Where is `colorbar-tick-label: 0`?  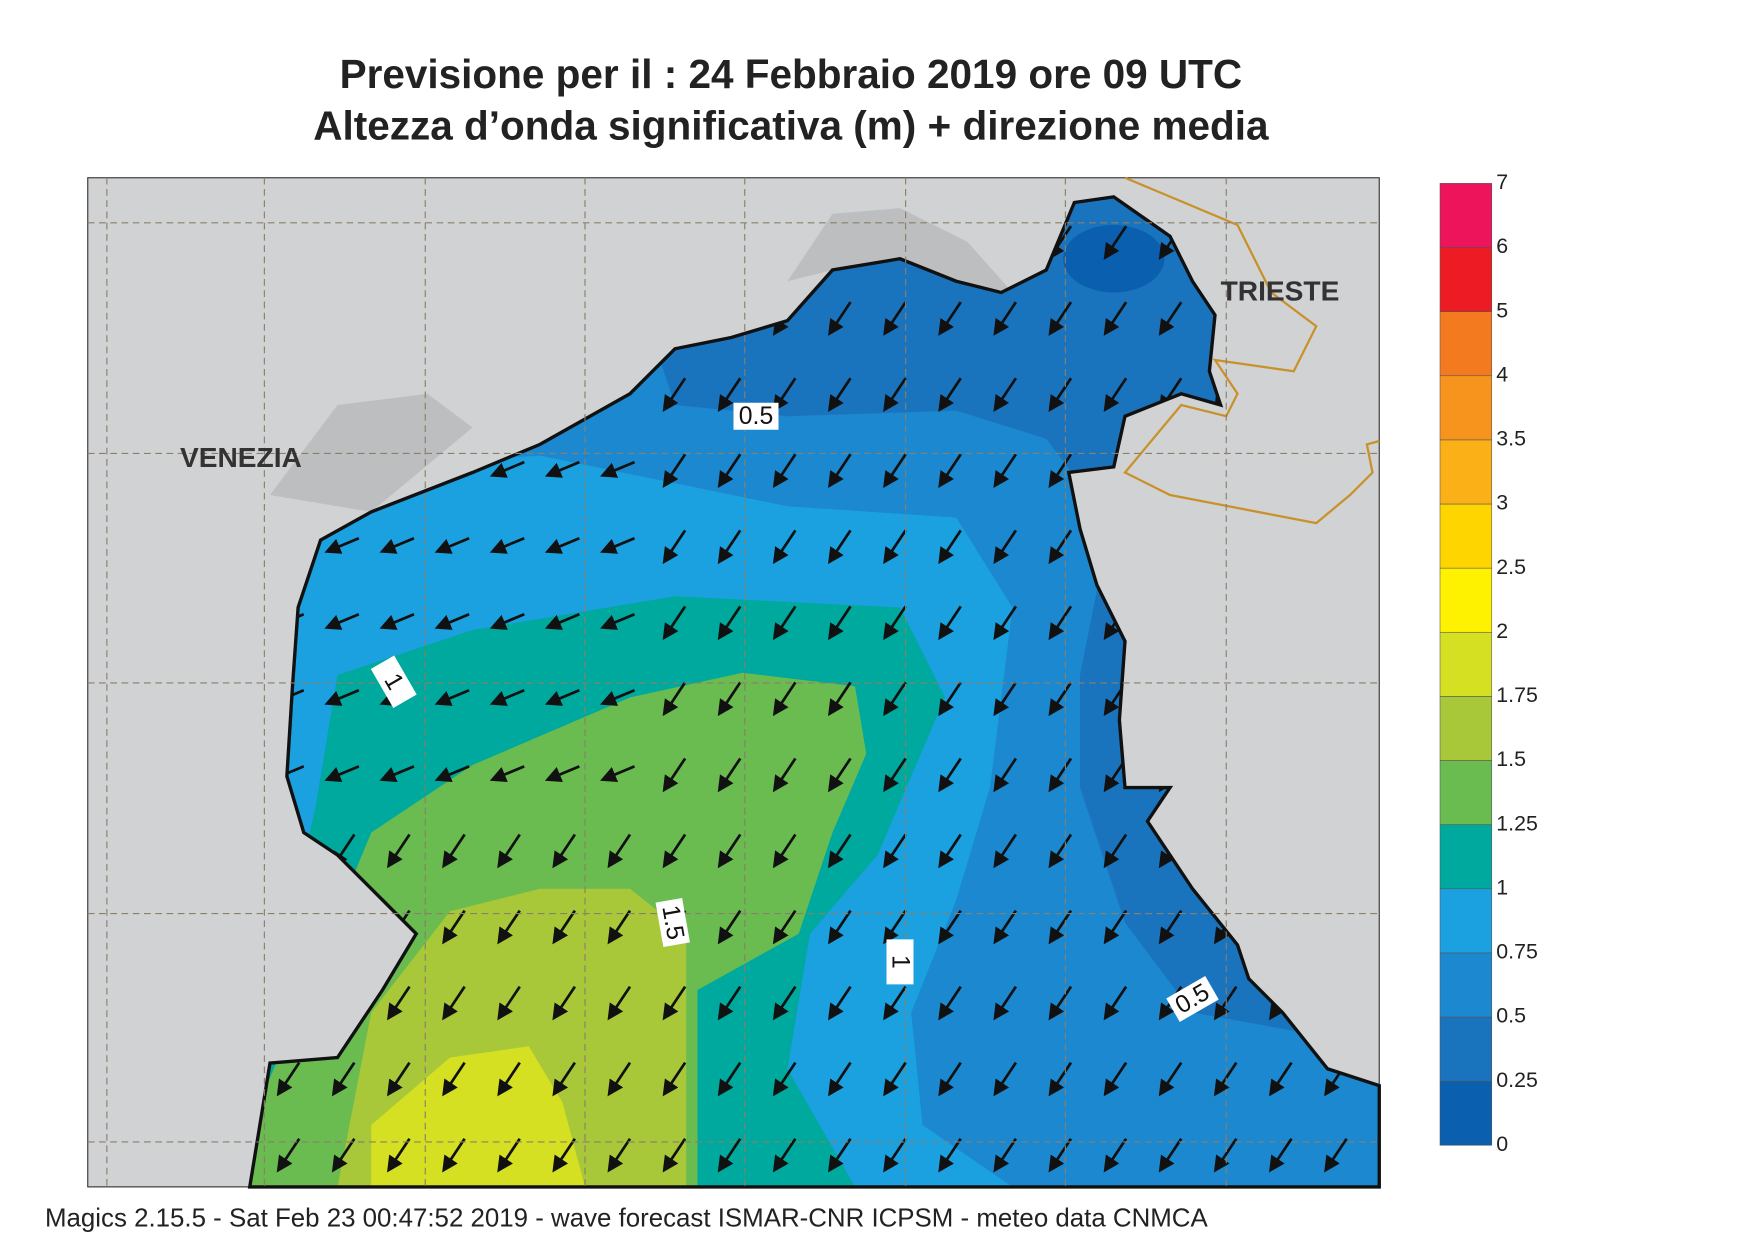
colorbar-tick-label: 0 is located at coordinates (1502, 1144).